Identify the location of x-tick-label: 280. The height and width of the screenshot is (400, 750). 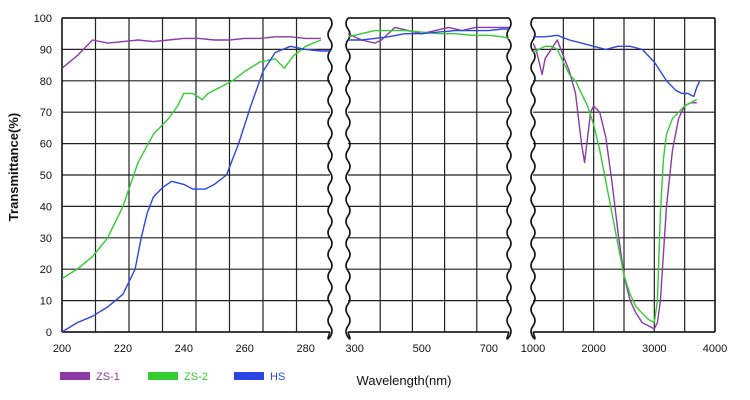
(305, 349).